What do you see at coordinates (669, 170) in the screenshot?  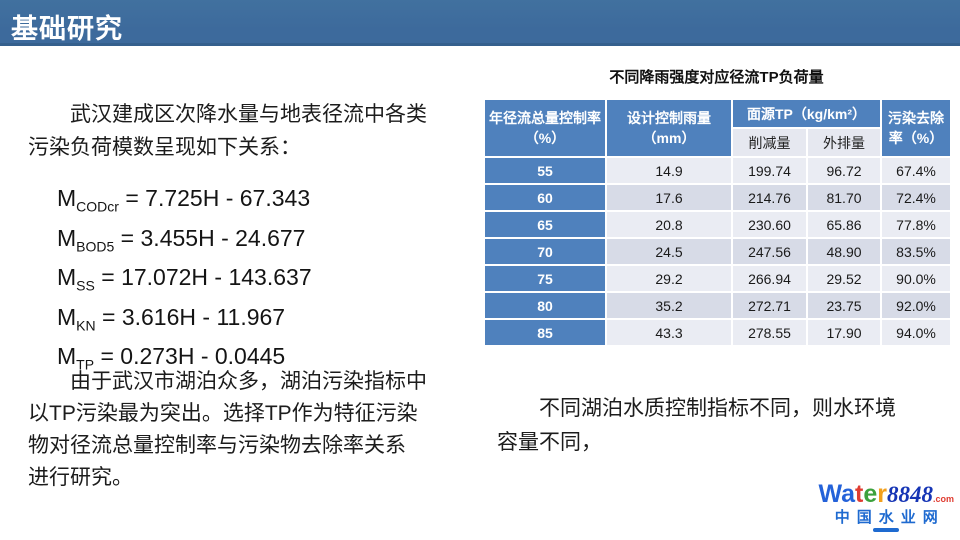 I see `data-cell: 14.9` at bounding box center [669, 170].